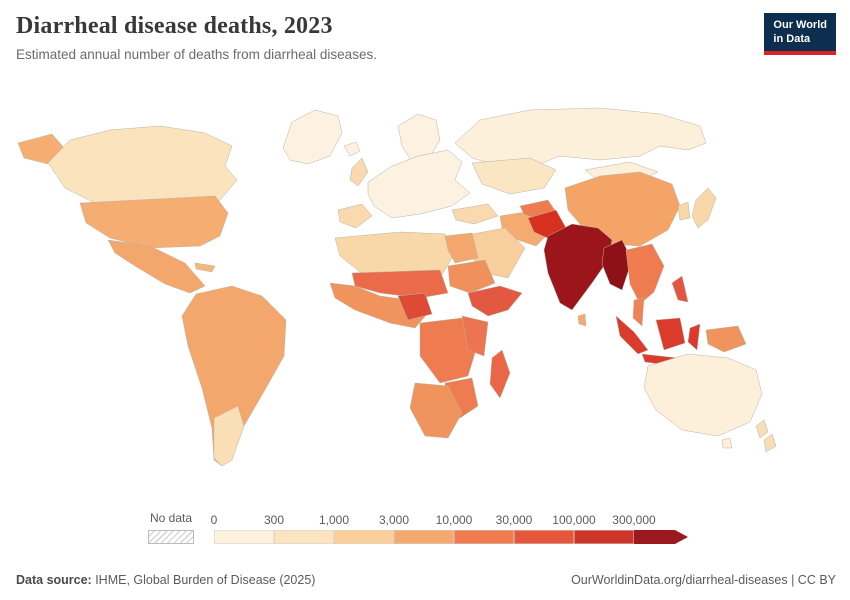 The height and width of the screenshot is (600, 850). Describe the element at coordinates (727, 443) in the screenshot. I see `region-tasmania` at that location.